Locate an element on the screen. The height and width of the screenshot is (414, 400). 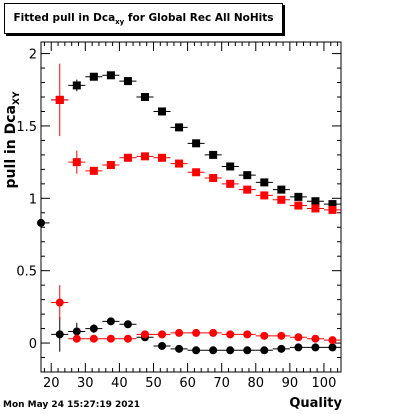
title-subscript: xy is located at coordinates (120, 22).